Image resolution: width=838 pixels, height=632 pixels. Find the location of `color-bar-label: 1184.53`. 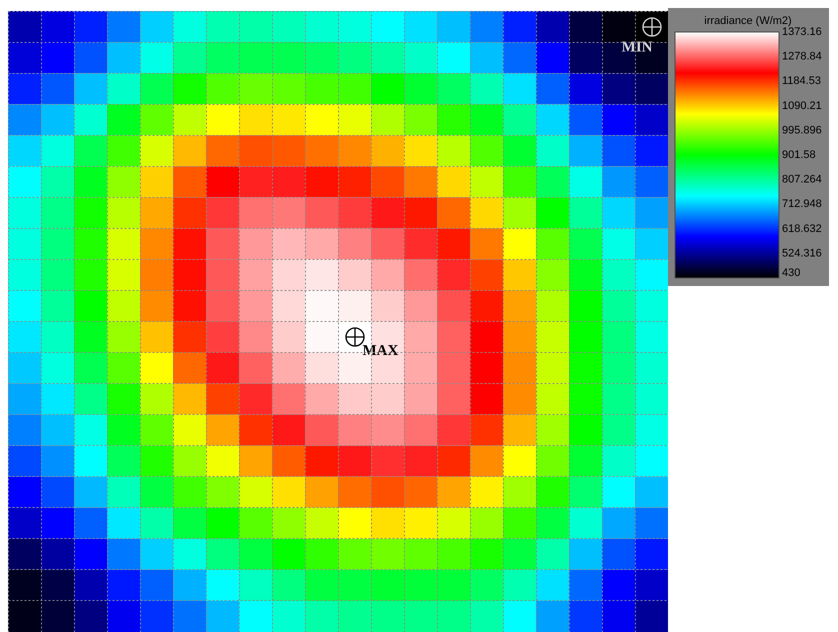

color-bar-label: 1184.53 is located at coordinates (801, 81).